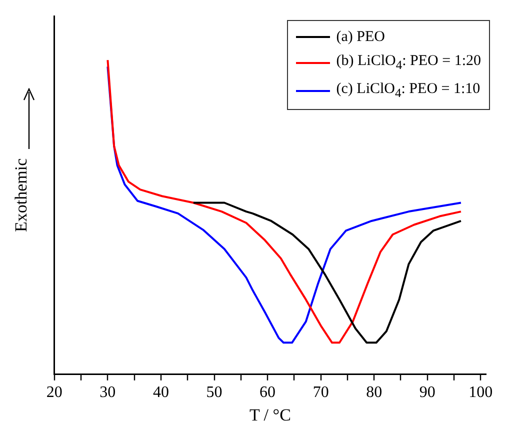 The image size is (515, 439). Describe the element at coordinates (108, 393) in the screenshot. I see `x-tick-label: 30` at that location.